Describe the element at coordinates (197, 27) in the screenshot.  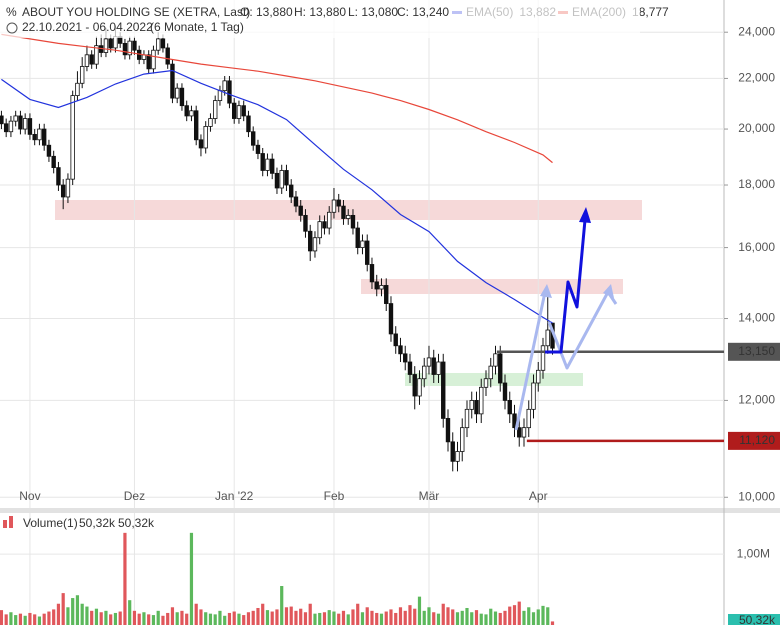
I see `period: (6 Monate, 1 Tag)` at that location.